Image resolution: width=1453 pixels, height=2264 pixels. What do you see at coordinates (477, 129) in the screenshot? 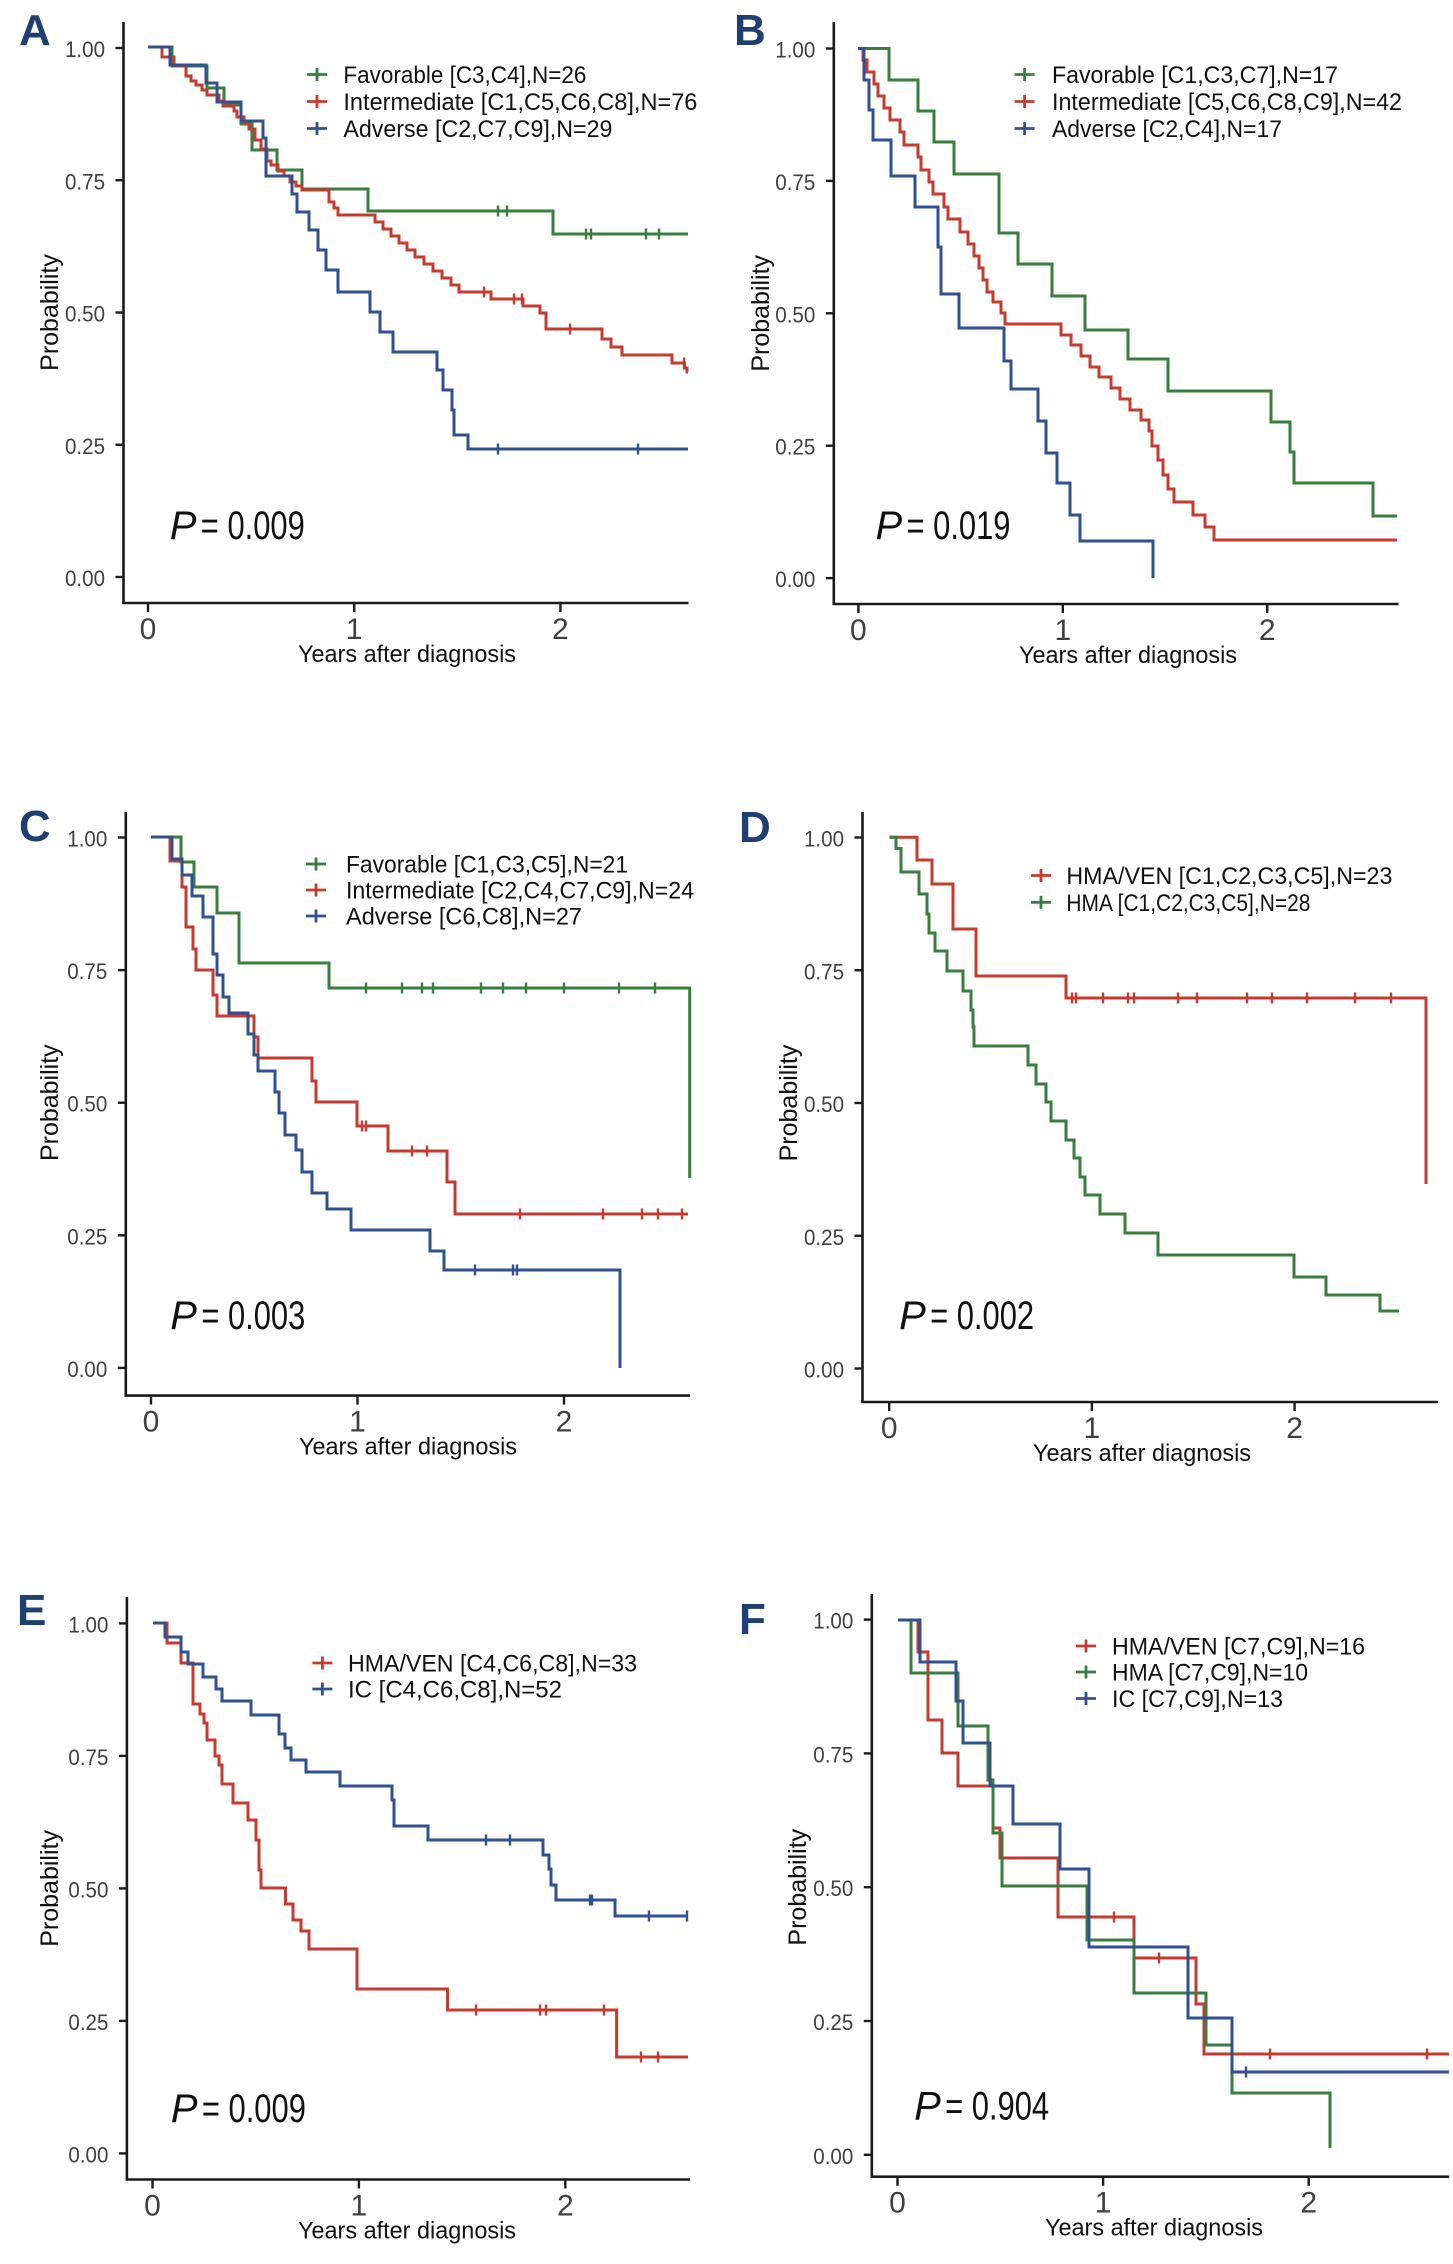
I see `svg-text: Adverse [C2,C7,C9],N=29` at bounding box center [477, 129].